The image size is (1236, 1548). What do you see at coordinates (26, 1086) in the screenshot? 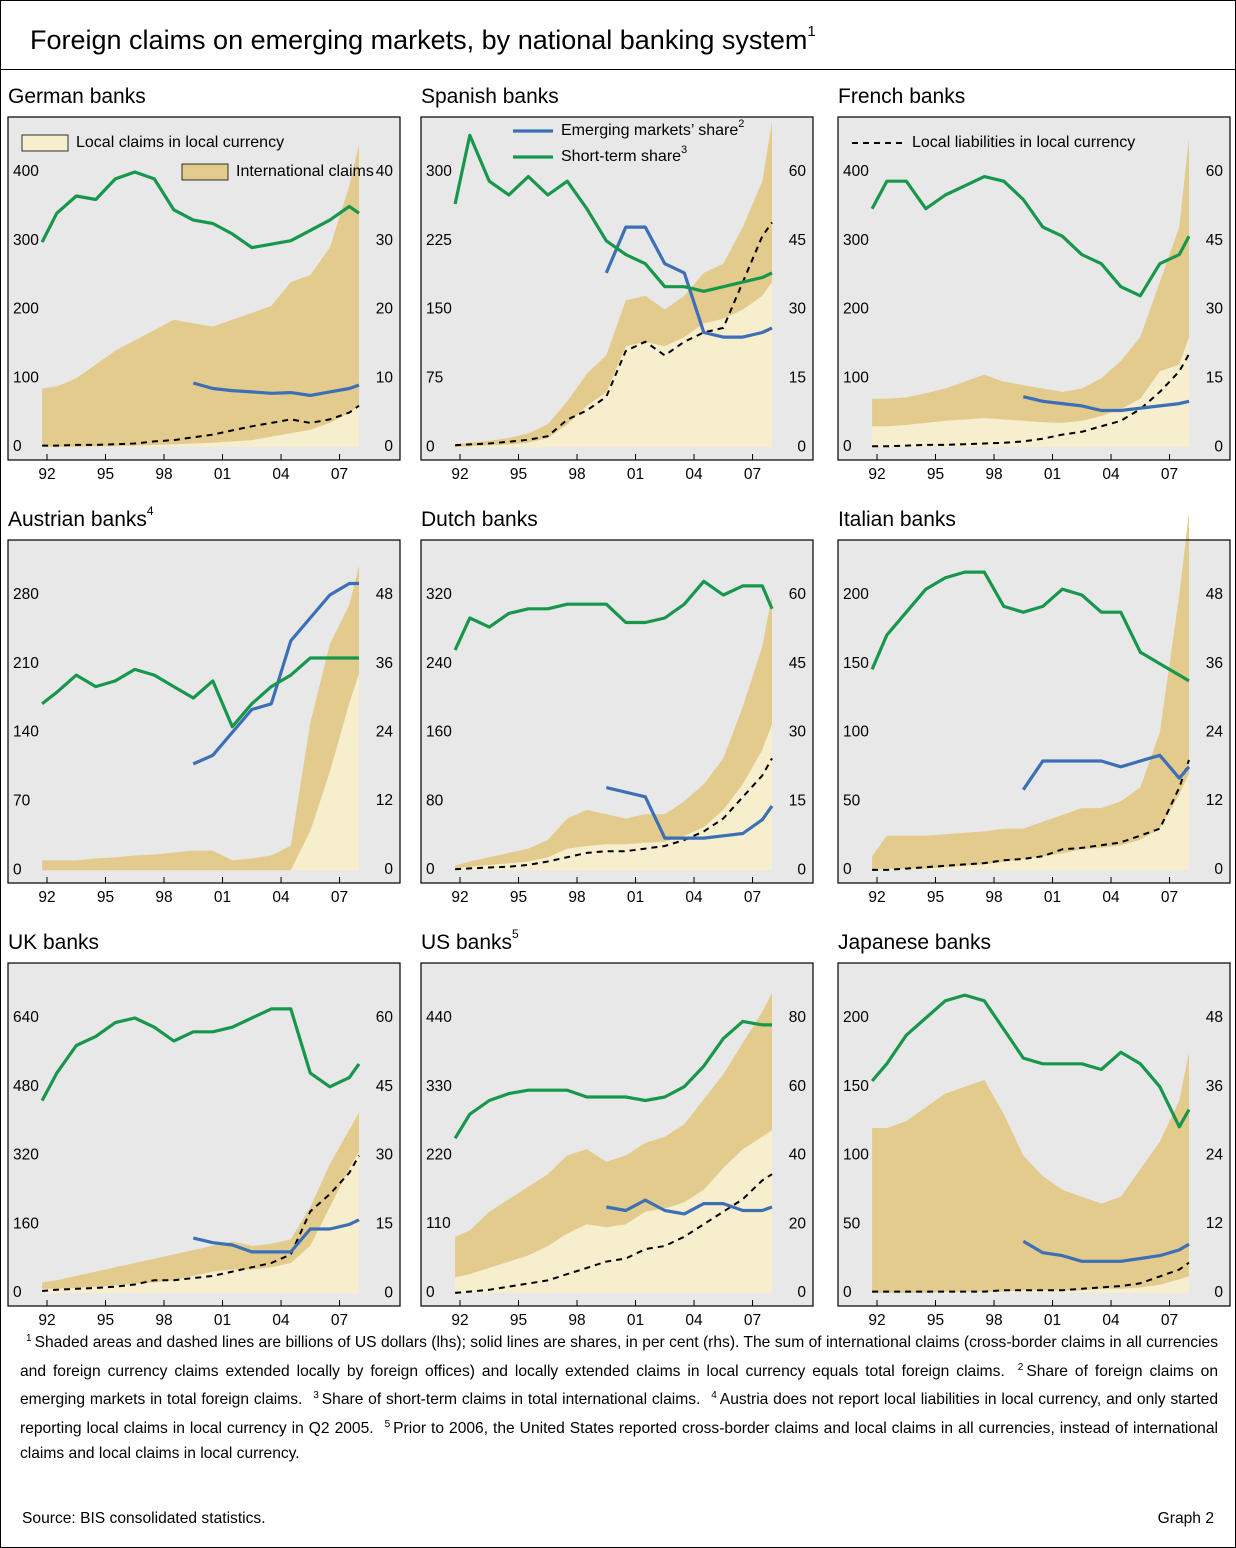
I see `y-tick-label: 480` at bounding box center [26, 1086].